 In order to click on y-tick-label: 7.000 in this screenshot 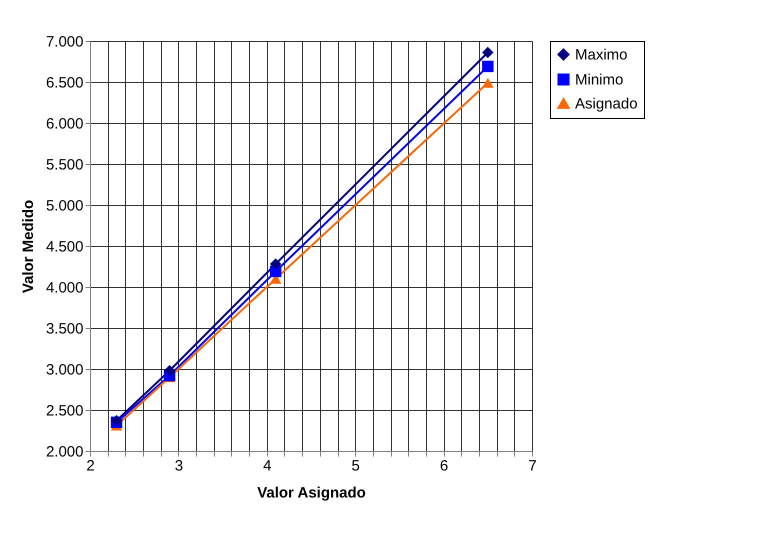, I will do `click(65, 42)`.